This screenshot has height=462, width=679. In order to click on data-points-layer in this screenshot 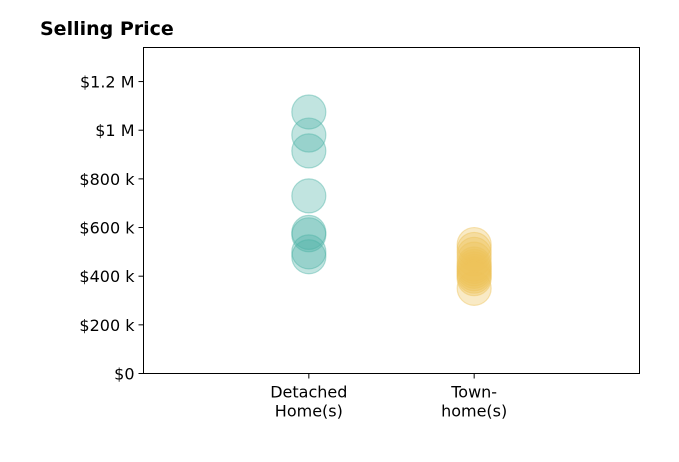, I will do `click(391, 200)`.